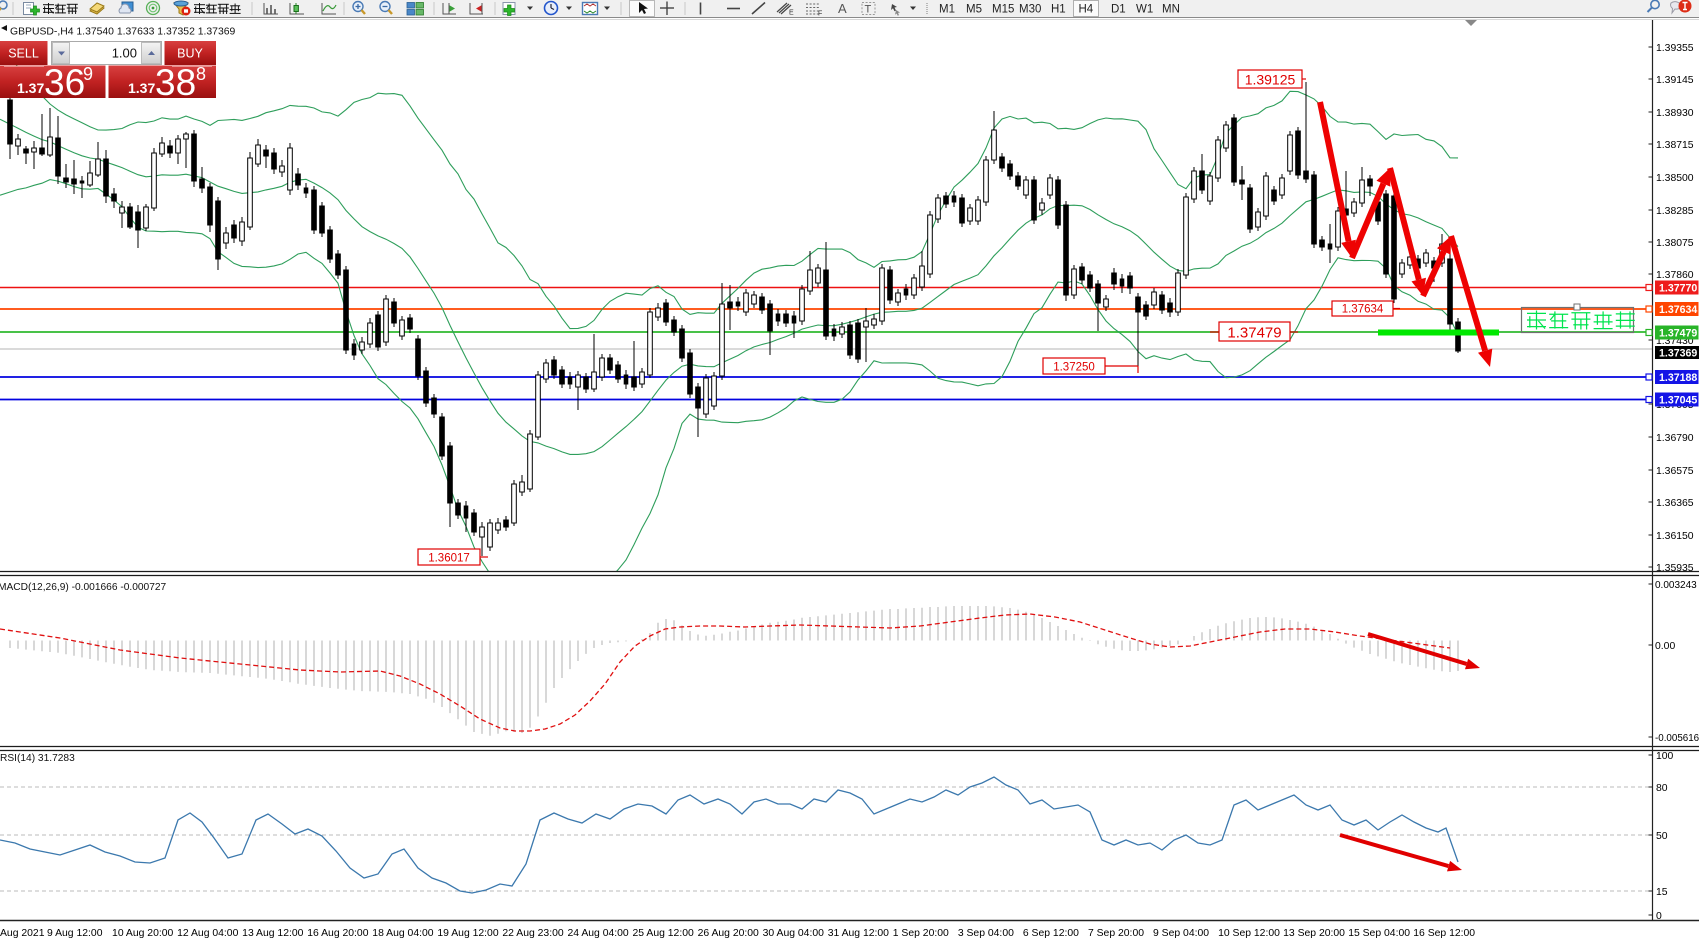  Describe the element at coordinates (1144, 10) in the screenshot. I see `svg-text: W1` at that location.